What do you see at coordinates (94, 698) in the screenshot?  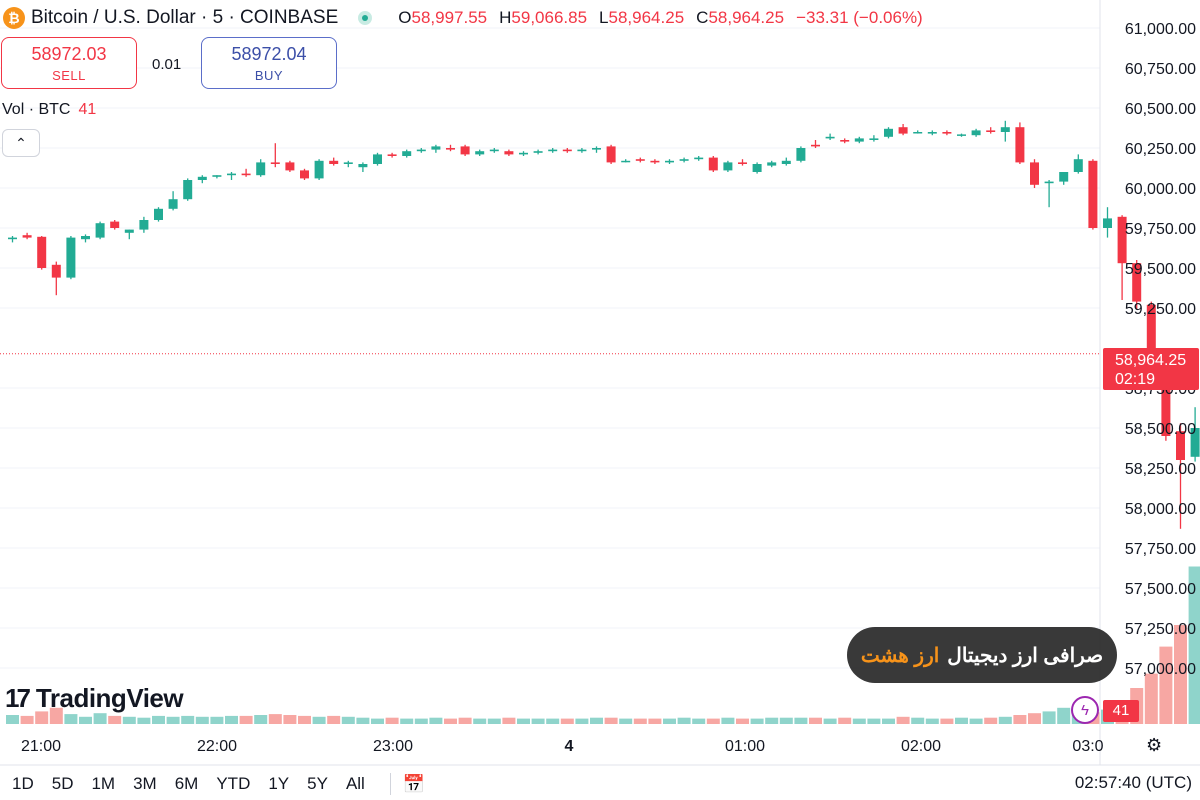 I see `tradingview-logo: 17 TradingView` at bounding box center [94, 698].